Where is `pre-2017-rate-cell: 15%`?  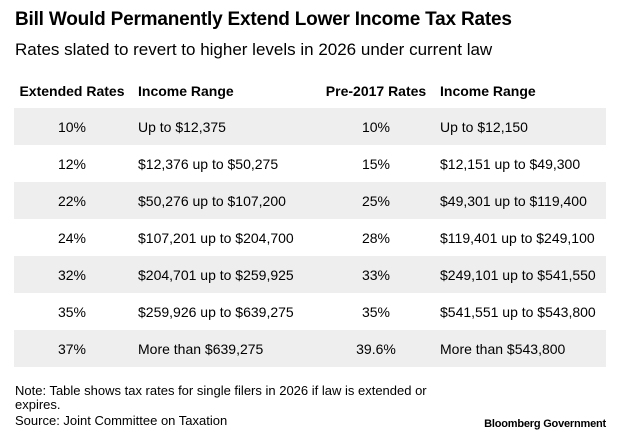 pre-2017-rate-cell: 15% is located at coordinates (376, 163).